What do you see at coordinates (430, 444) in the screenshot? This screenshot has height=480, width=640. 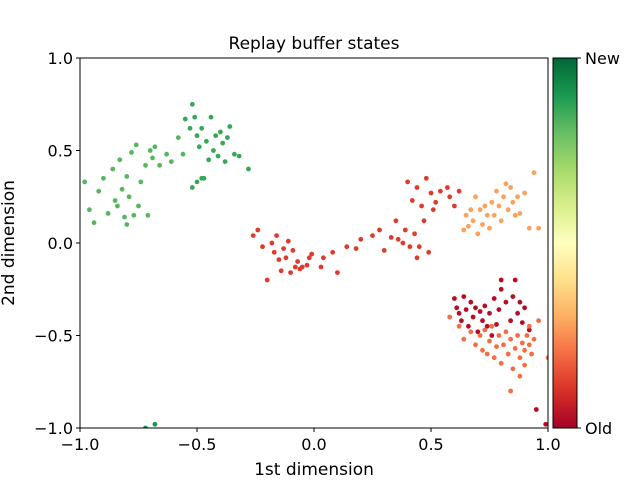 I see `x-tick-label: 0.5` at bounding box center [430, 444].